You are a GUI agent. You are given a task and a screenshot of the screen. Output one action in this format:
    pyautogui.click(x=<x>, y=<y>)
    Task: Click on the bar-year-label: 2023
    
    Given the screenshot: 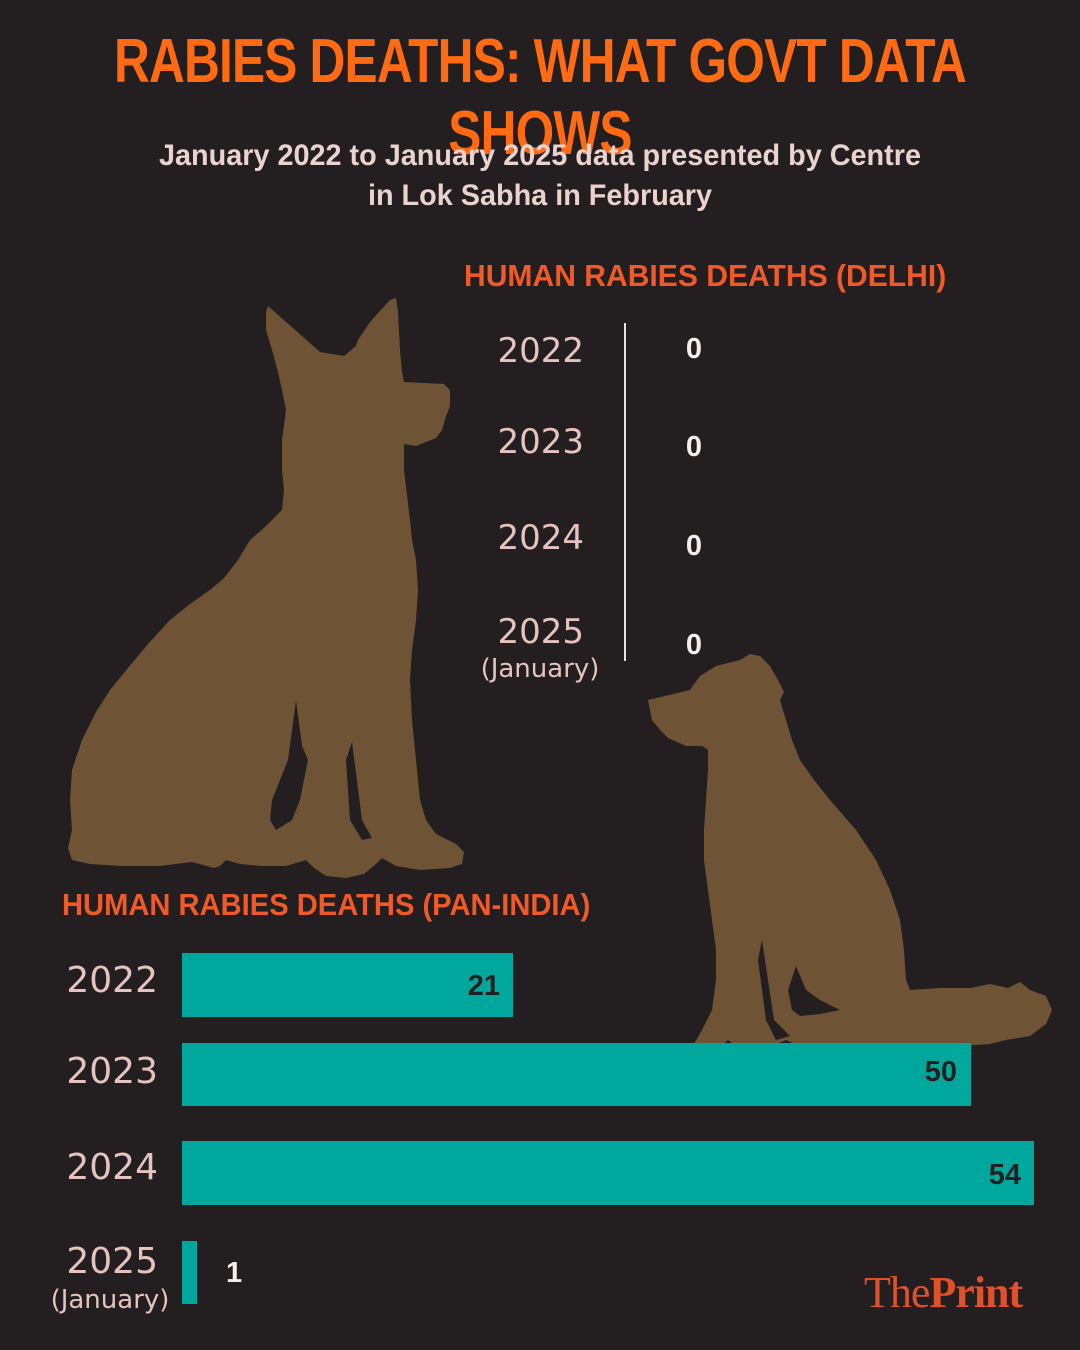 What is the action you would take?
    pyautogui.click(x=112, y=1071)
    